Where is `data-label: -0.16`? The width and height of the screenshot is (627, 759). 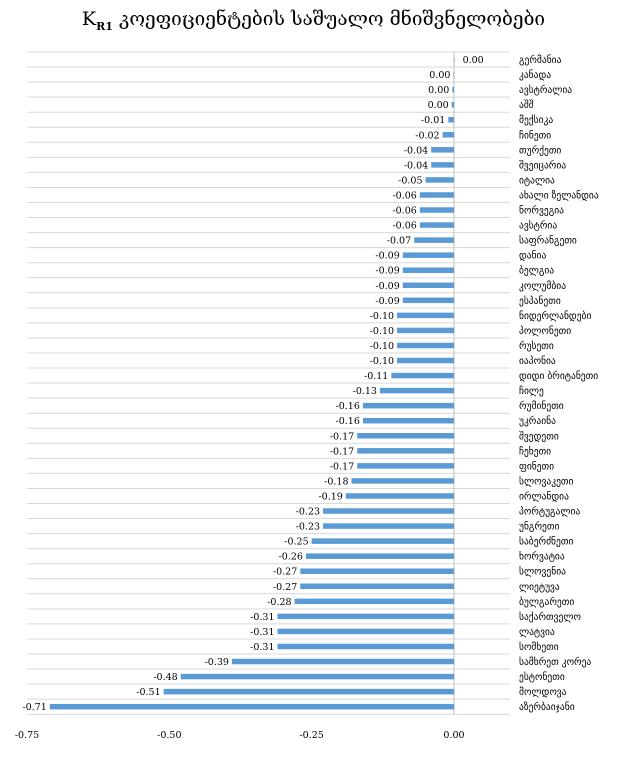 data-label: -0.16 is located at coordinates (348, 421).